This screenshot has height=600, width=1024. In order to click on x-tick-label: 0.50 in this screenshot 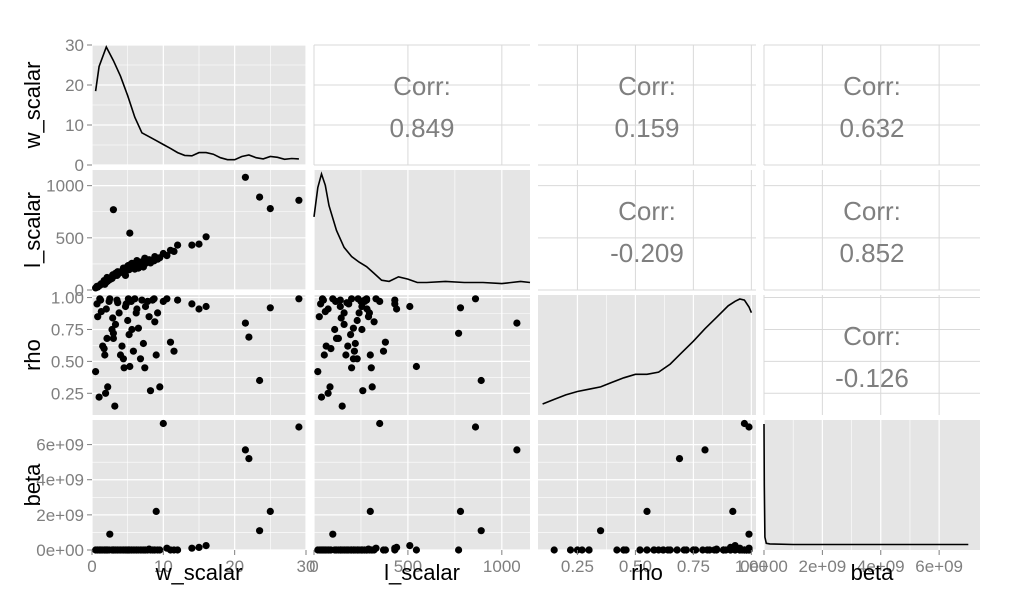, I will do `click(635, 566)`.